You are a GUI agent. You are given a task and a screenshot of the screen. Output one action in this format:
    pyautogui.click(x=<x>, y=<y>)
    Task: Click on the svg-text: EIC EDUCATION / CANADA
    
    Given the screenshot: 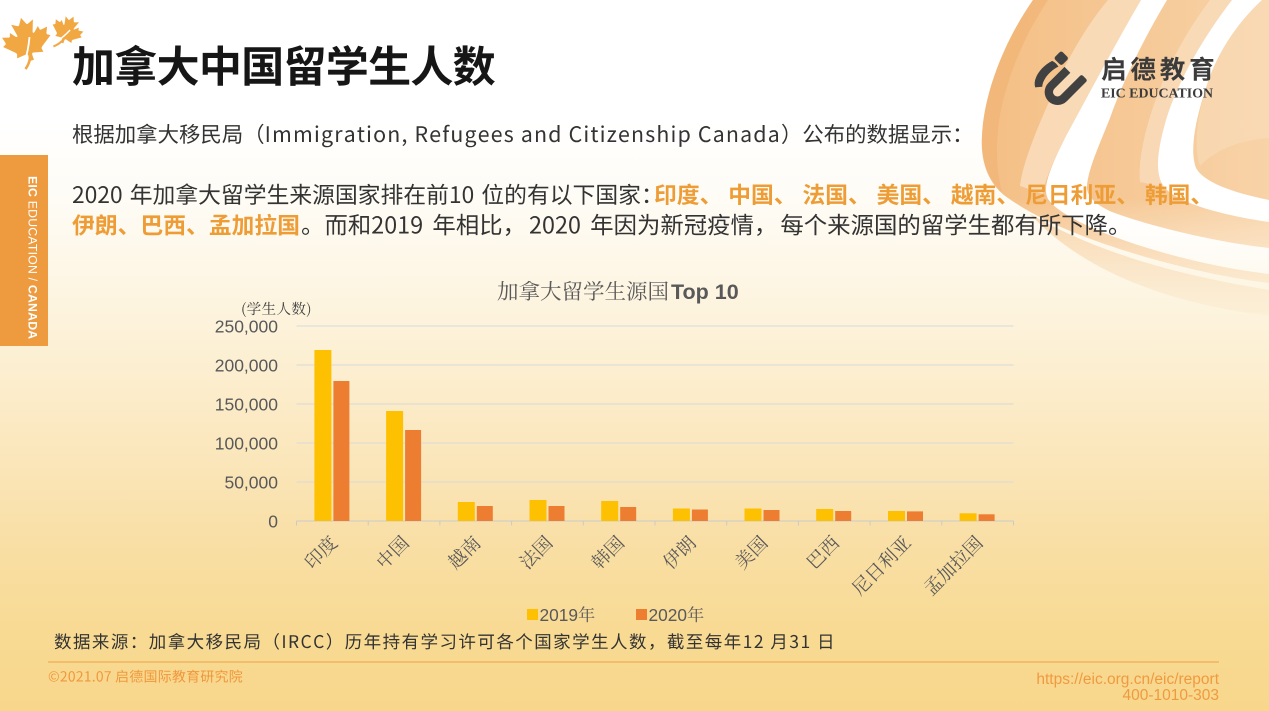 What is the action you would take?
    pyautogui.click(x=33, y=257)
    